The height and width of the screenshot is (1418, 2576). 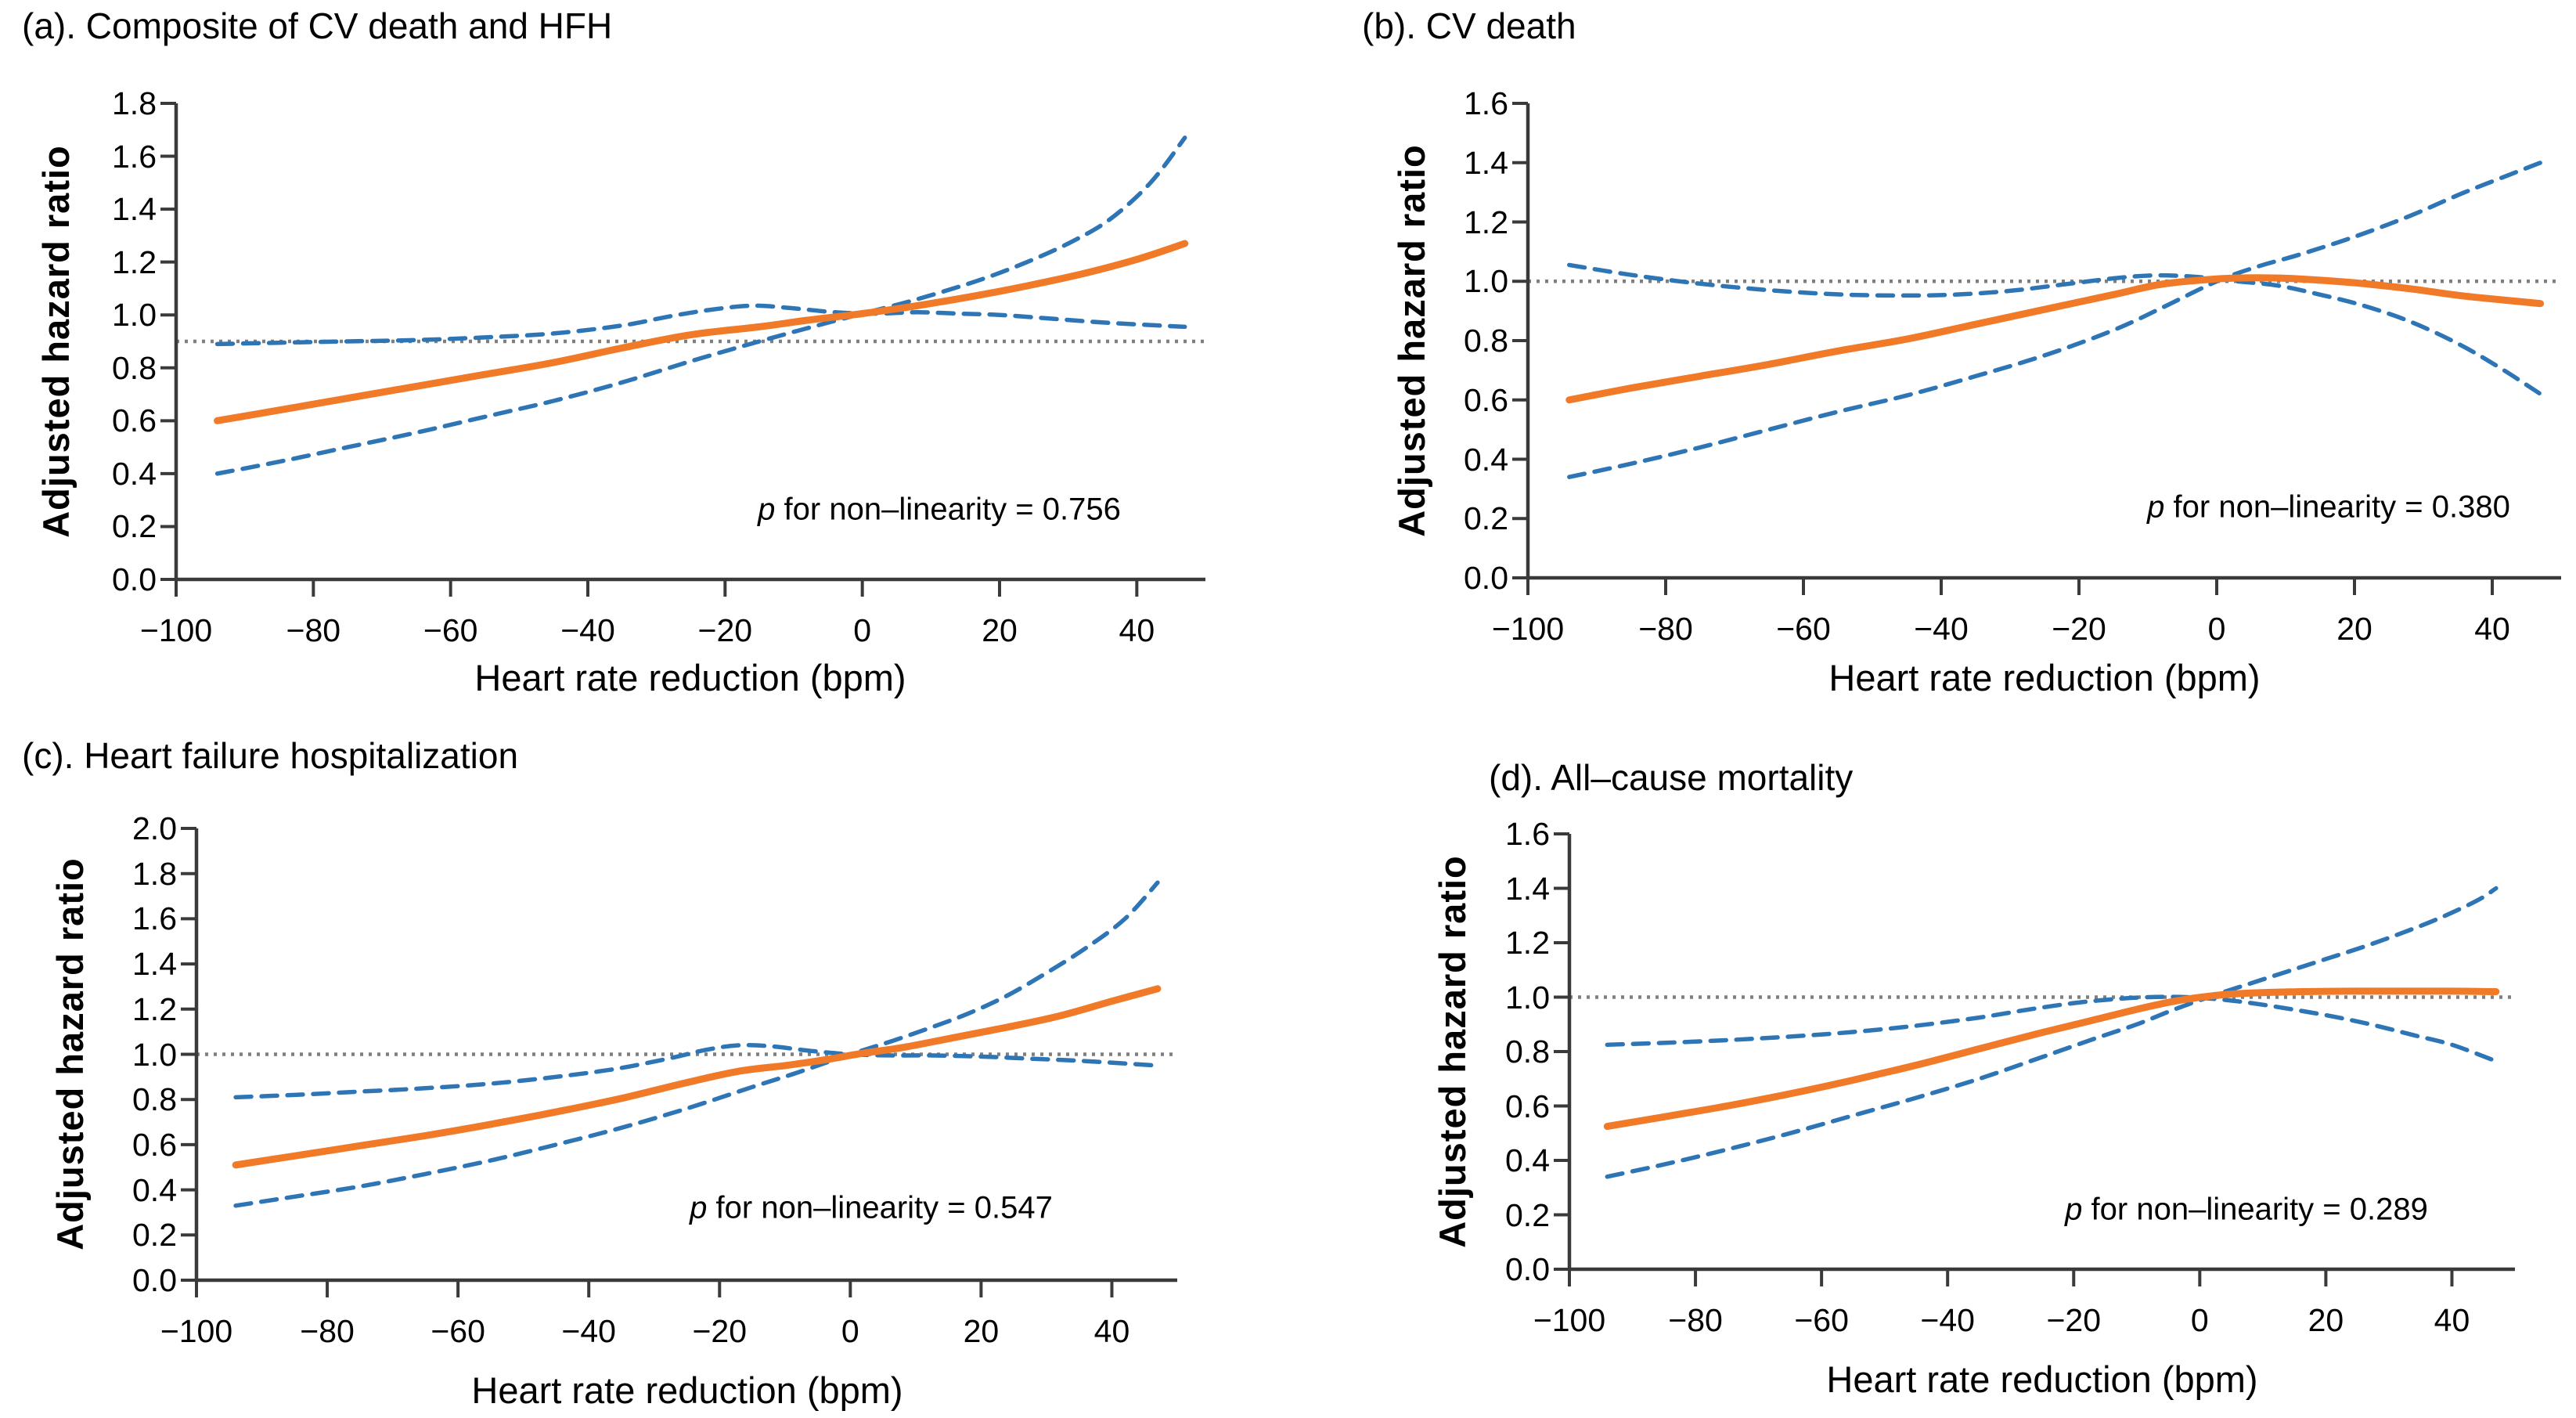 What do you see at coordinates (154, 1280) in the screenshot?
I see `c-y-tick-label: 0.0` at bounding box center [154, 1280].